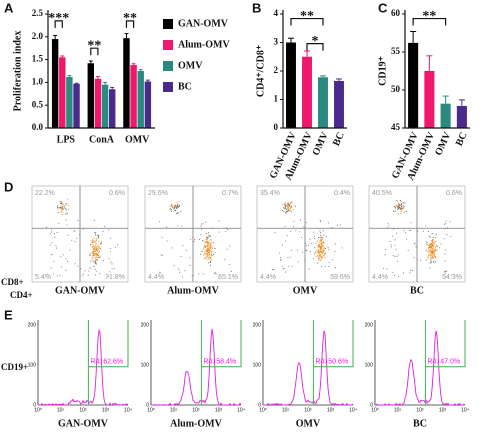 This screenshot has height=432, width=500. Describe the element at coordinates (396, 51) in the screenshot. I see `y-tick-label: 55` at that location.